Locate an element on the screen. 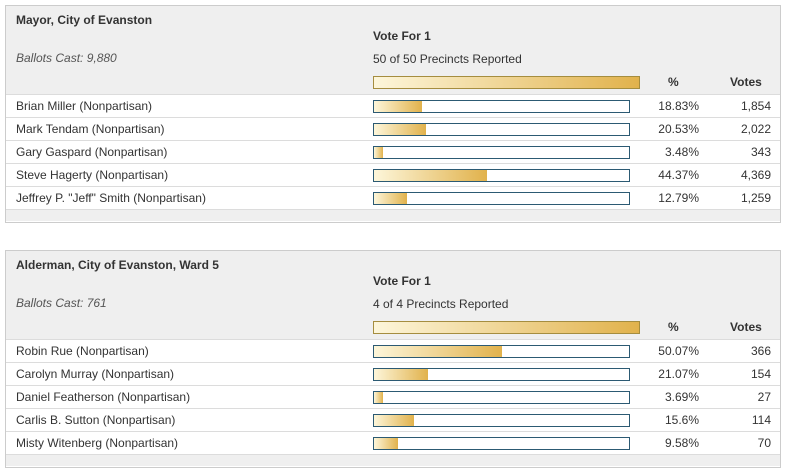  precincts-reported: 50 of 50 Precincts Reported is located at coordinates (447, 59).